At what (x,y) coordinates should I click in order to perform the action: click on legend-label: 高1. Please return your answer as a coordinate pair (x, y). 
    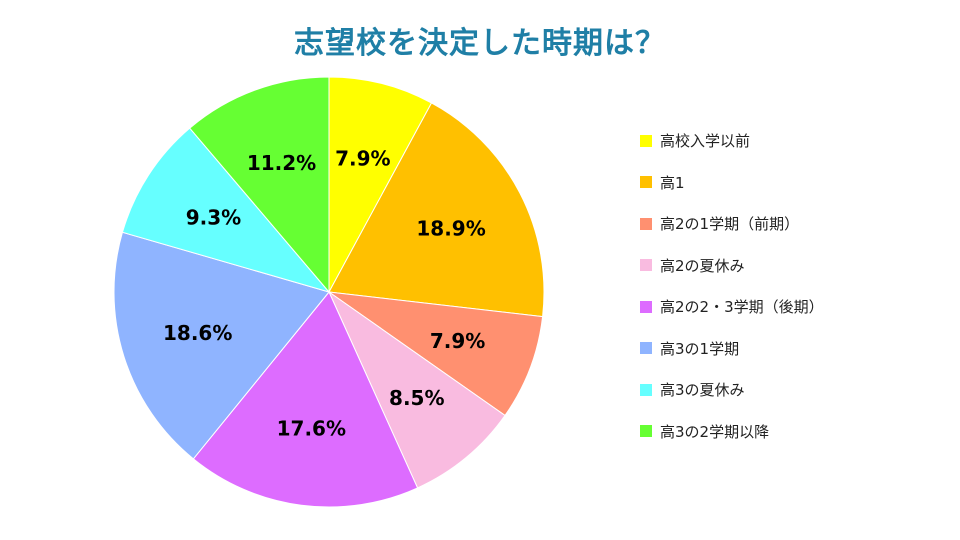
    Looking at the image, I should click on (672, 182).